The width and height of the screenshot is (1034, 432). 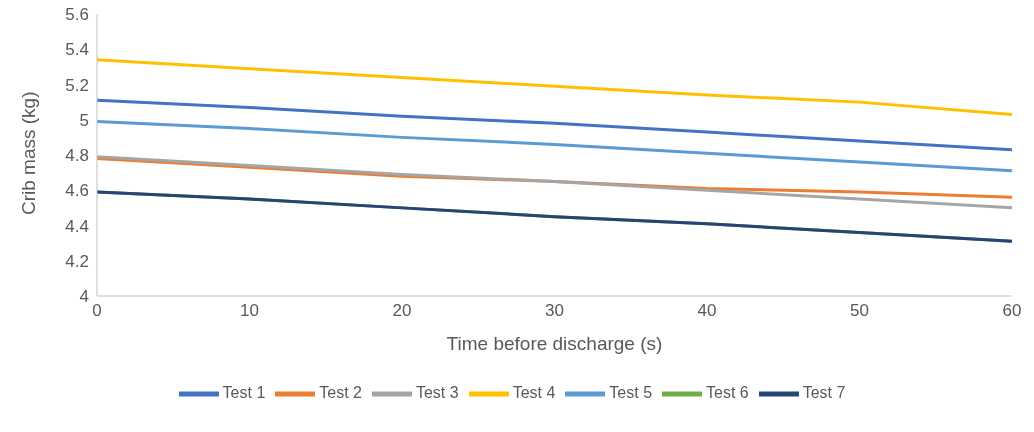 I want to click on legend-label: Test 2, so click(x=340, y=393).